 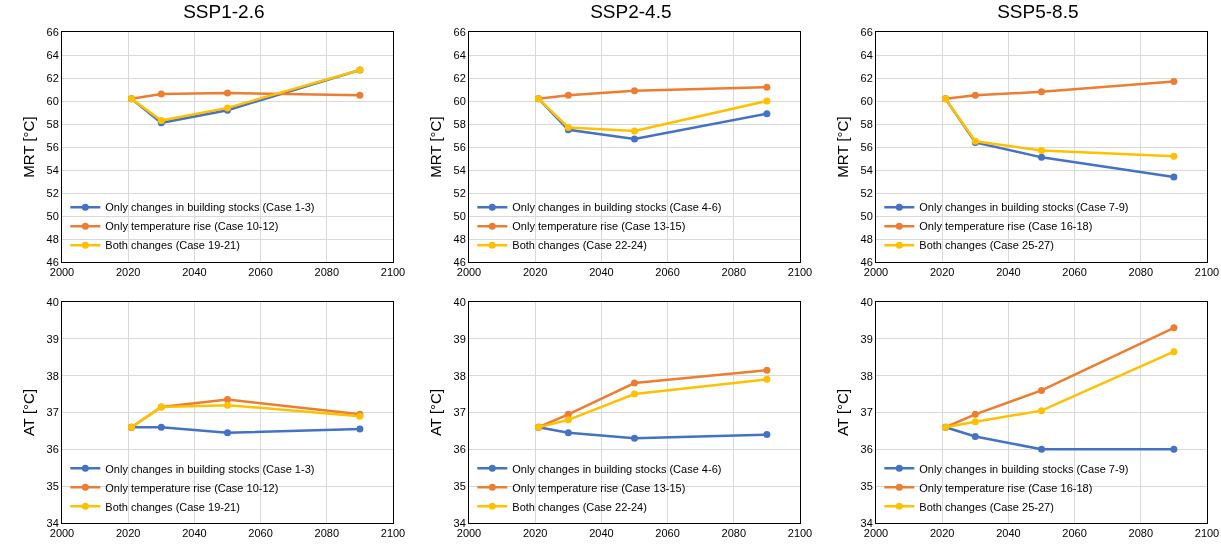 What do you see at coordinates (1038, 11) in the screenshot?
I see `chart-title: SSP5-8.5` at bounding box center [1038, 11].